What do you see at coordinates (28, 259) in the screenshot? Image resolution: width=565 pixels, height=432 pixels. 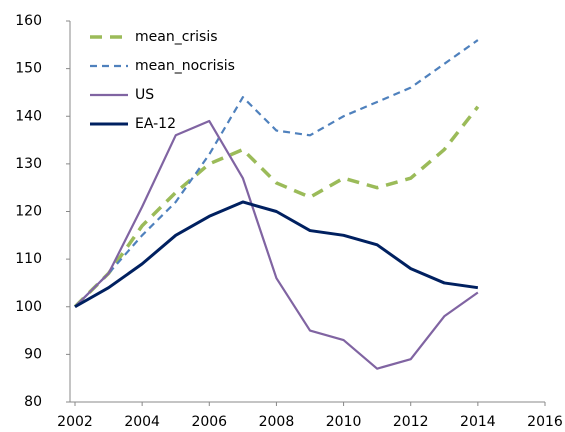 I see `y-tick-label: 110` at bounding box center [28, 259].